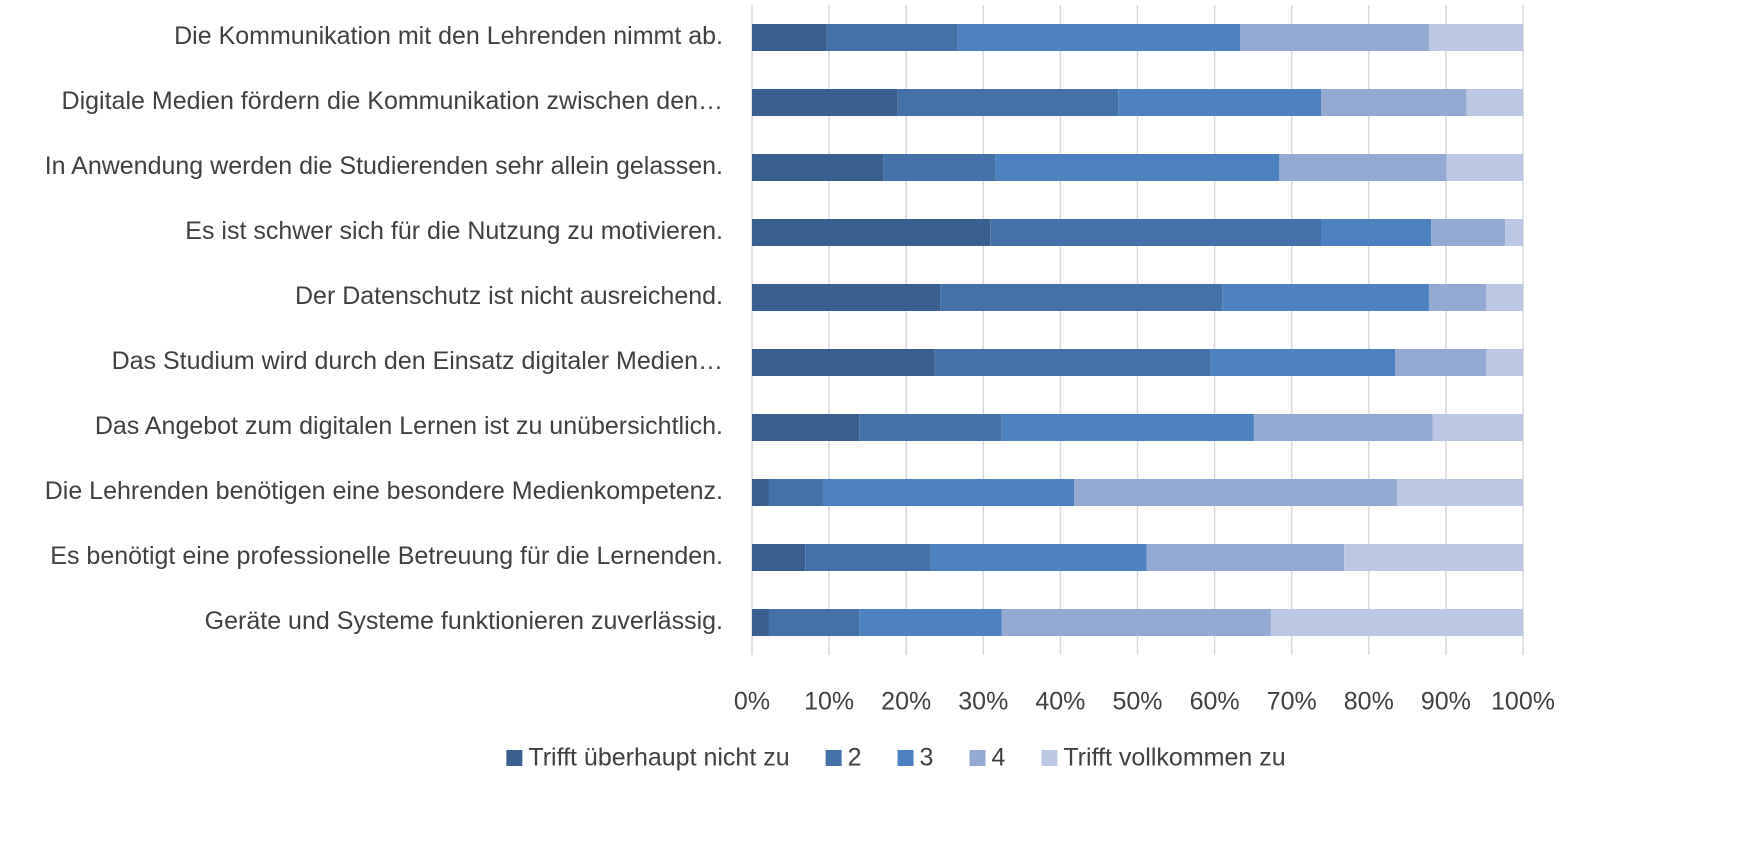 This screenshot has height=865, width=1752. Describe the element at coordinates (855, 758) in the screenshot. I see `legend-label: 2` at that location.